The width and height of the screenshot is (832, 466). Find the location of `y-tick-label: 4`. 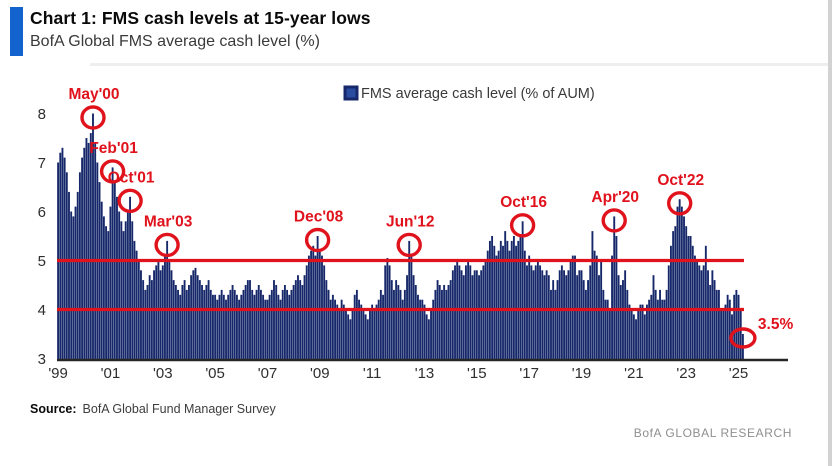

y-tick-label: 4 is located at coordinates (42, 310).